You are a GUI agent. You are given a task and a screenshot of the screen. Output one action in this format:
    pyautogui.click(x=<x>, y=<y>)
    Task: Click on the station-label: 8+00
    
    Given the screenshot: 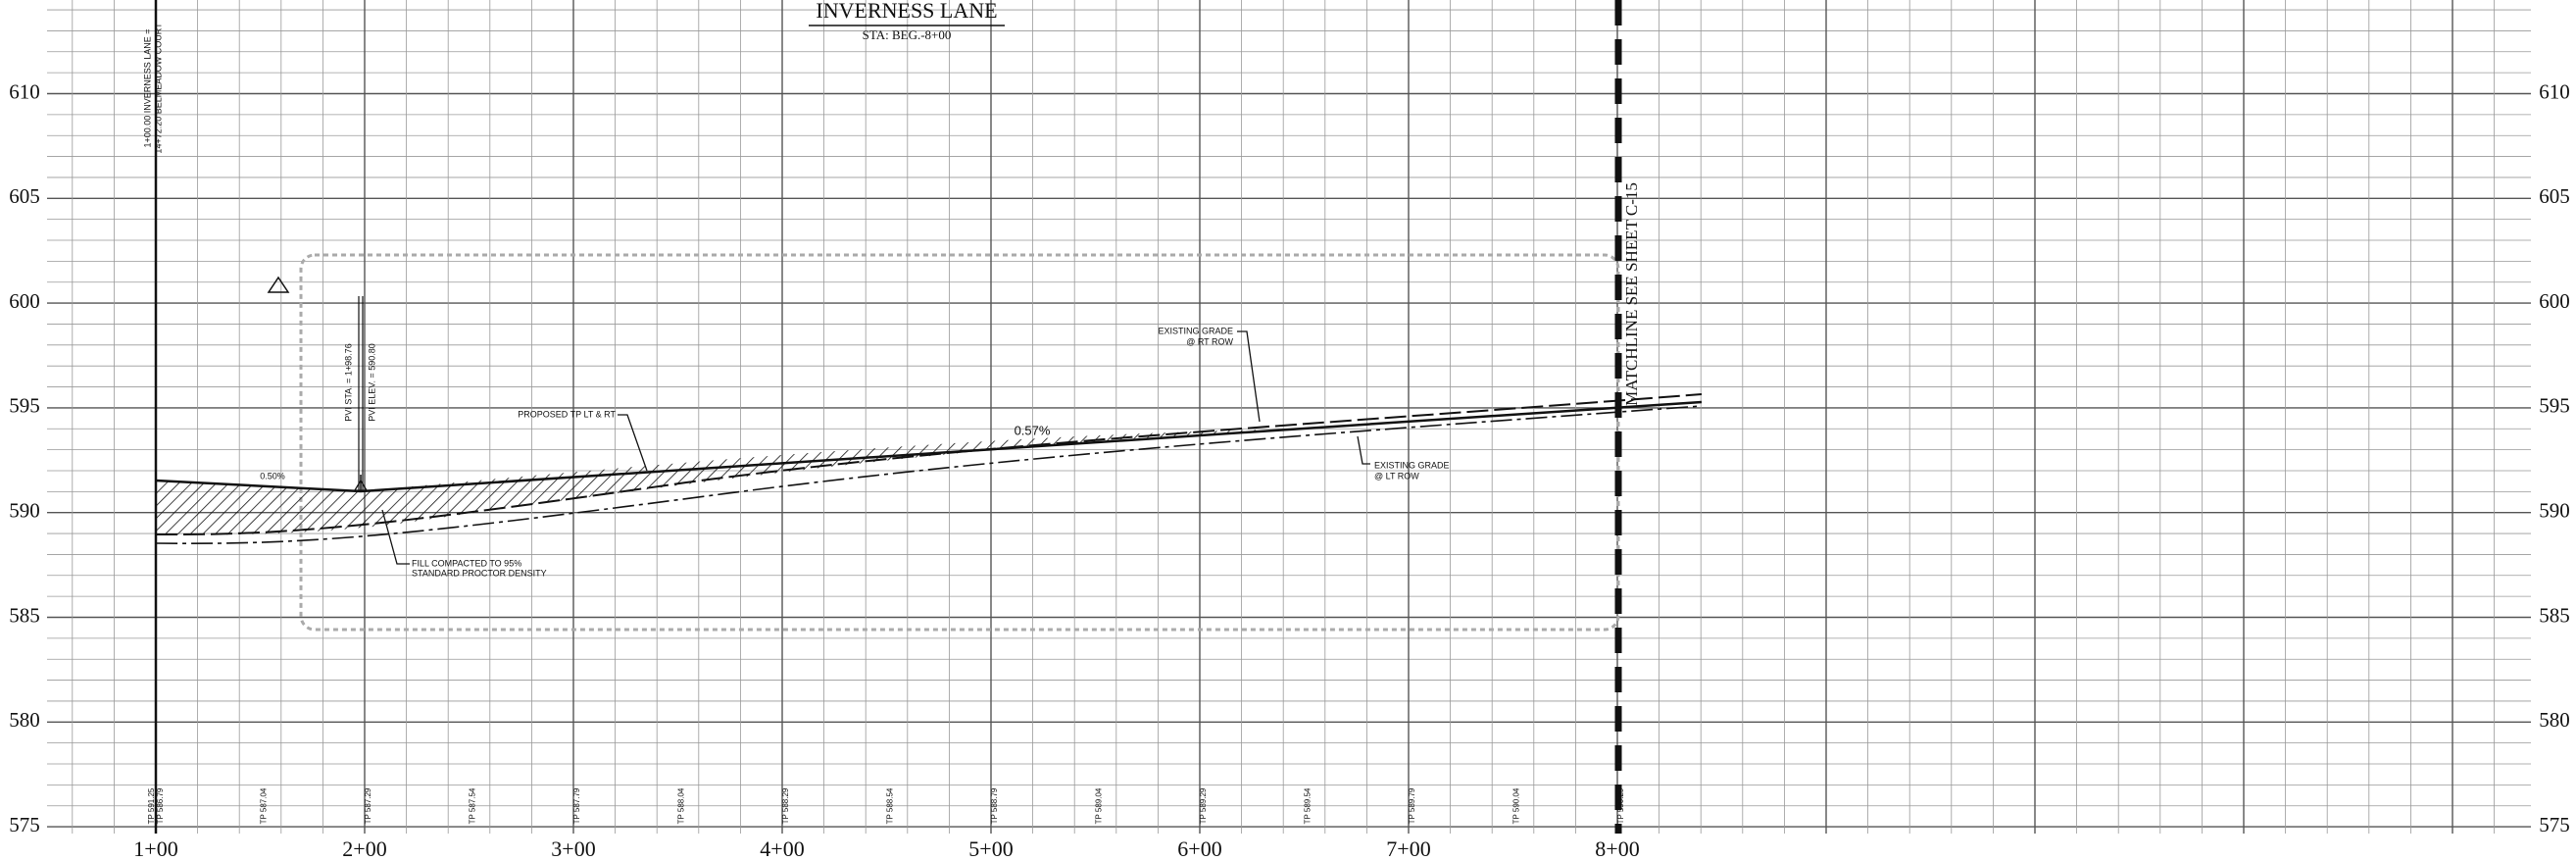 What is the action you would take?
    pyautogui.click(x=1617, y=848)
    